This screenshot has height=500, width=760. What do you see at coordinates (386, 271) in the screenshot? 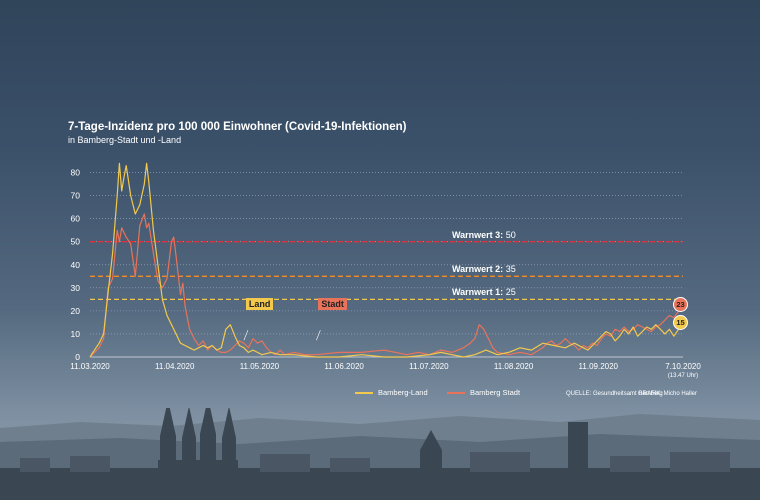
I see `threshold-lines` at bounding box center [386, 271].